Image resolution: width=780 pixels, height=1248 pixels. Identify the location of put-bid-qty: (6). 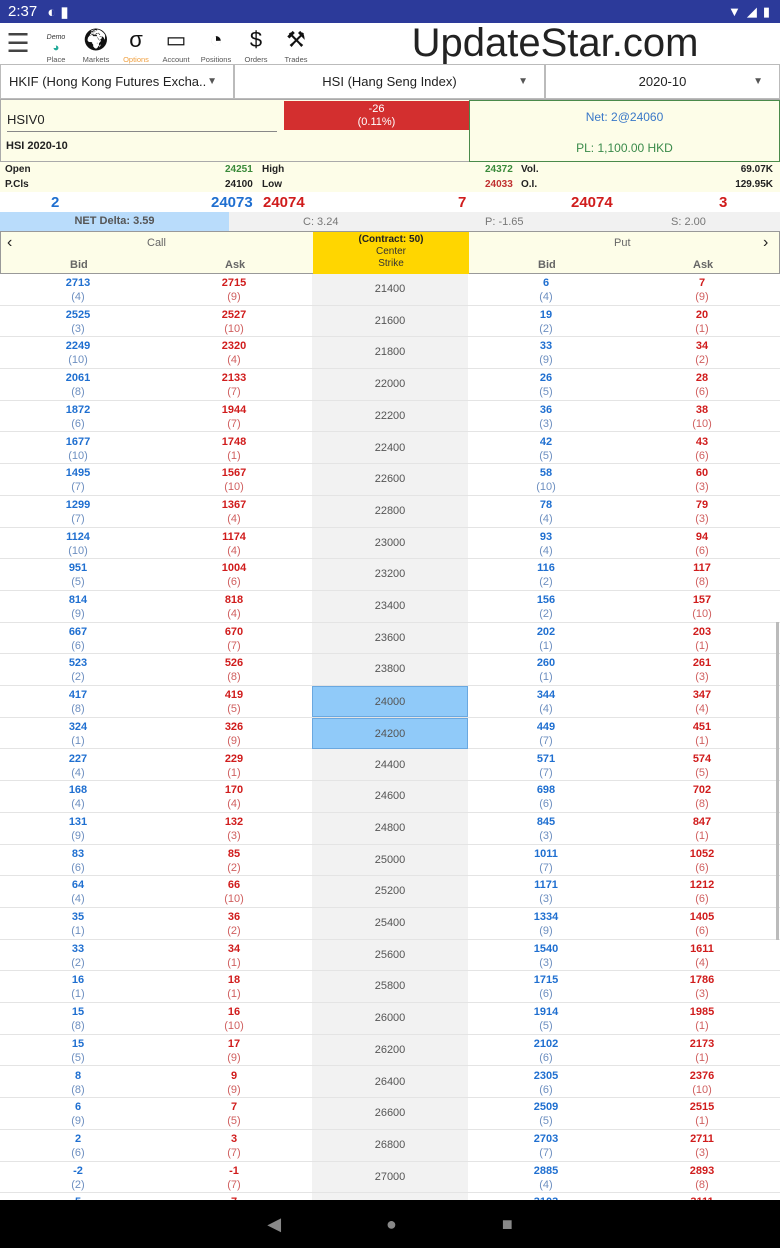
(546, 994).